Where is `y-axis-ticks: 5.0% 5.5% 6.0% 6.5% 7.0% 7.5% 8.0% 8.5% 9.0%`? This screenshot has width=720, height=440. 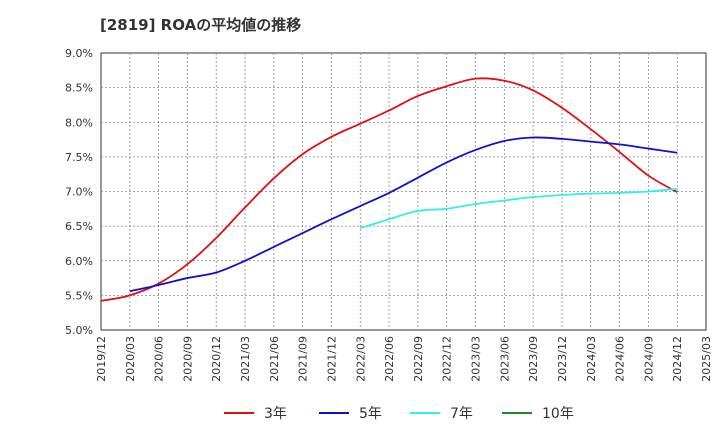 y-axis-ticks: 5.0% 5.5% 6.0% 6.5% 7.0% 7.5% 8.0% 8.5% 9.0% is located at coordinates (79, 192).